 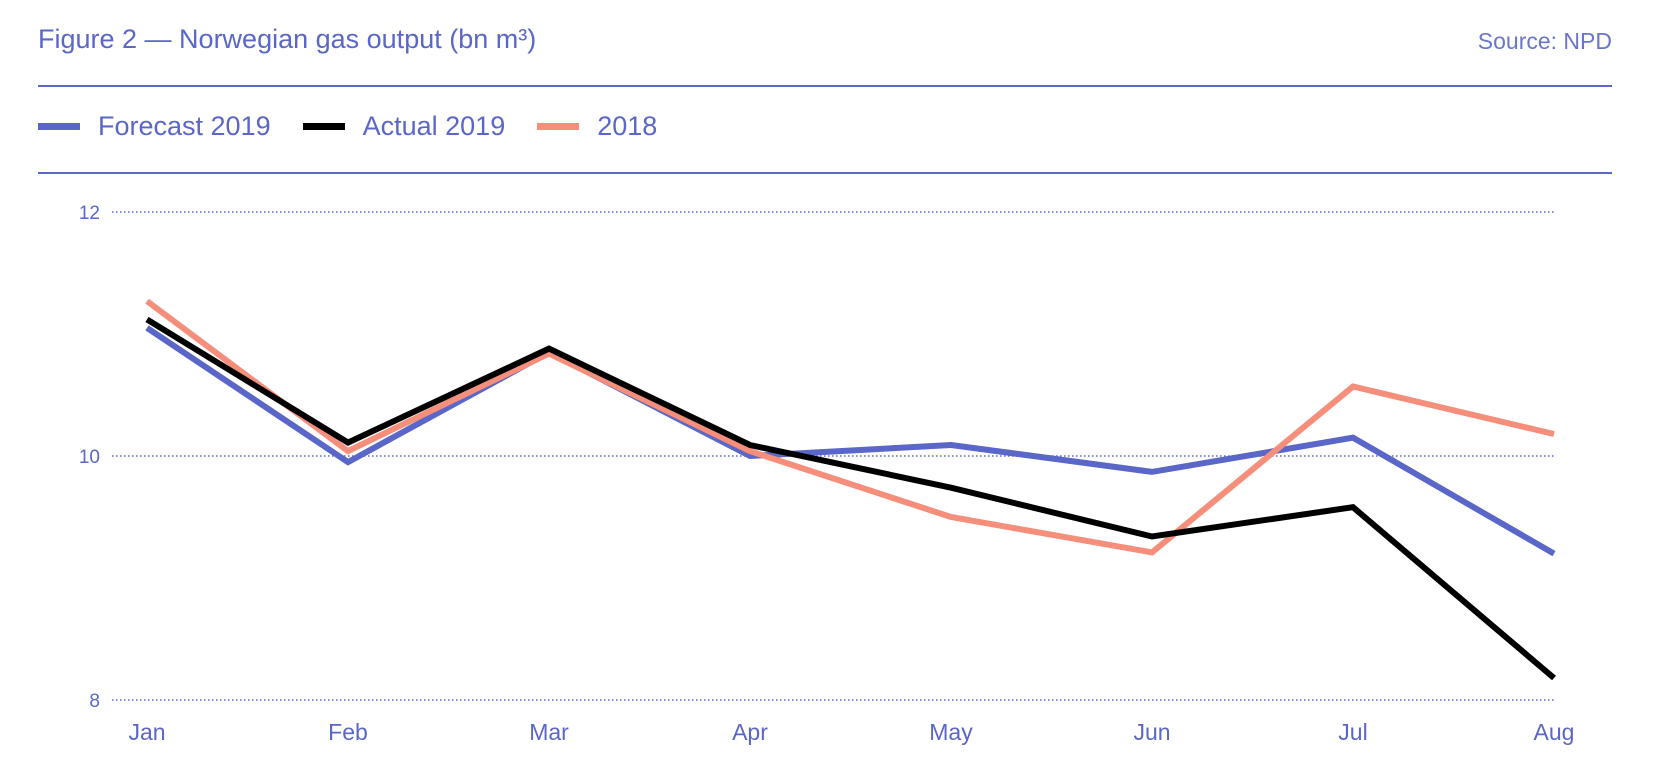 I want to click on x-tick-label: Feb, so click(x=348, y=732).